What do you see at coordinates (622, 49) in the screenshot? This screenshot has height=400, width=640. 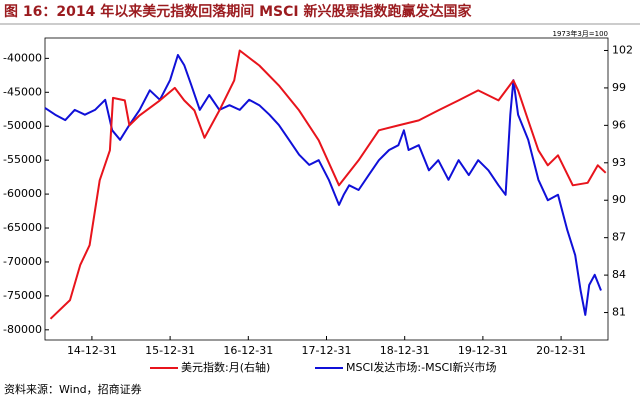 I see `y2-tick-label: 102` at bounding box center [622, 49].